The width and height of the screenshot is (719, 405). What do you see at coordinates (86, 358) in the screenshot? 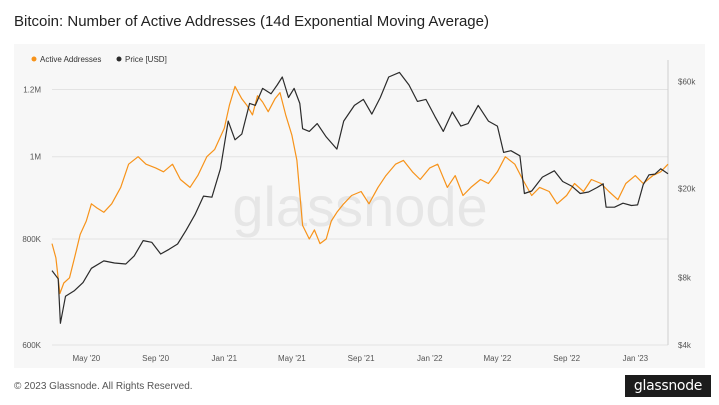
I see `x-tick-label: May '20` at bounding box center [86, 358].